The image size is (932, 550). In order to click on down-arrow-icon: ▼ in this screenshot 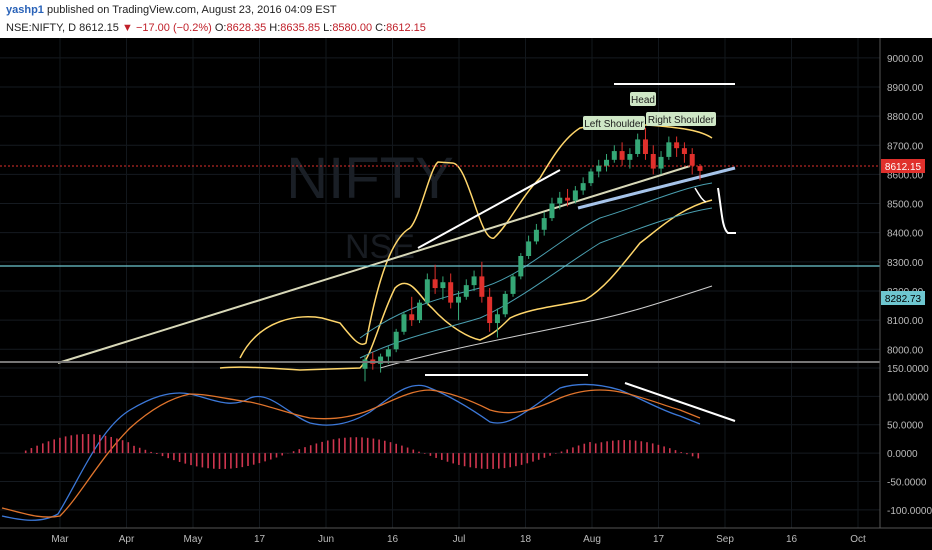, I will do `click(127, 28)`.